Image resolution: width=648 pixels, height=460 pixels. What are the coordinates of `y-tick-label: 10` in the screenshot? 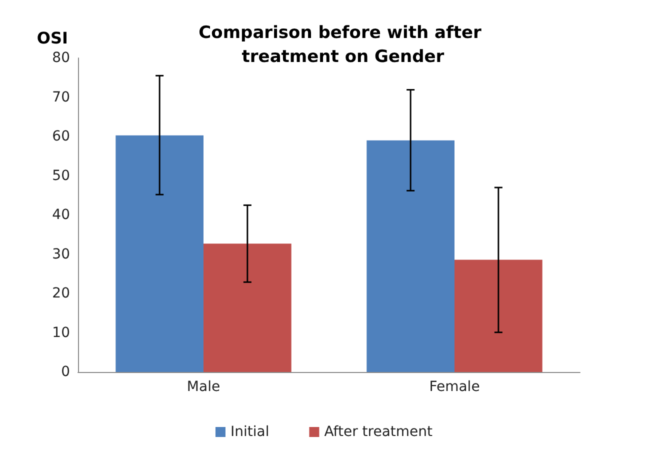 It's located at (61, 332).